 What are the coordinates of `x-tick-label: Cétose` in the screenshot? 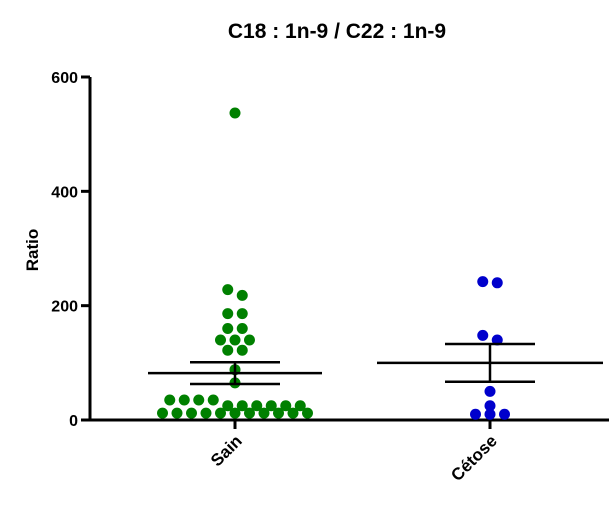 It's located at (474, 458).